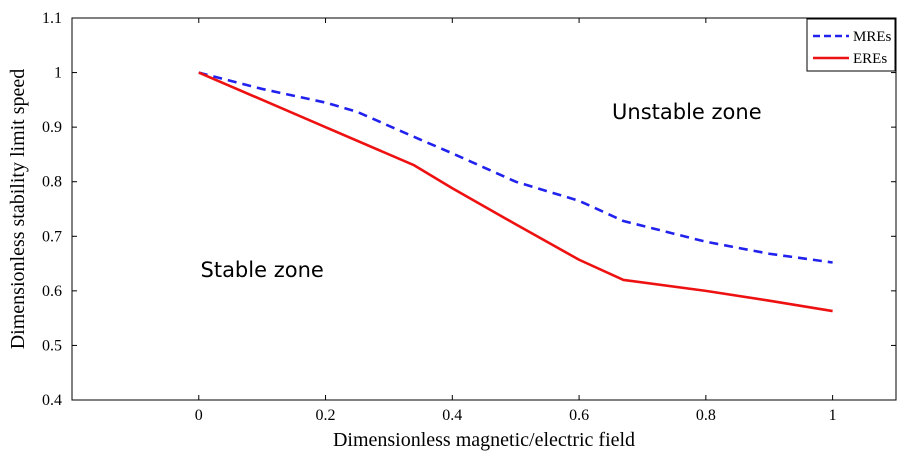 The width and height of the screenshot is (902, 458). What do you see at coordinates (52, 18) in the screenshot?
I see `y-tick-label: 1.1` at bounding box center [52, 18].